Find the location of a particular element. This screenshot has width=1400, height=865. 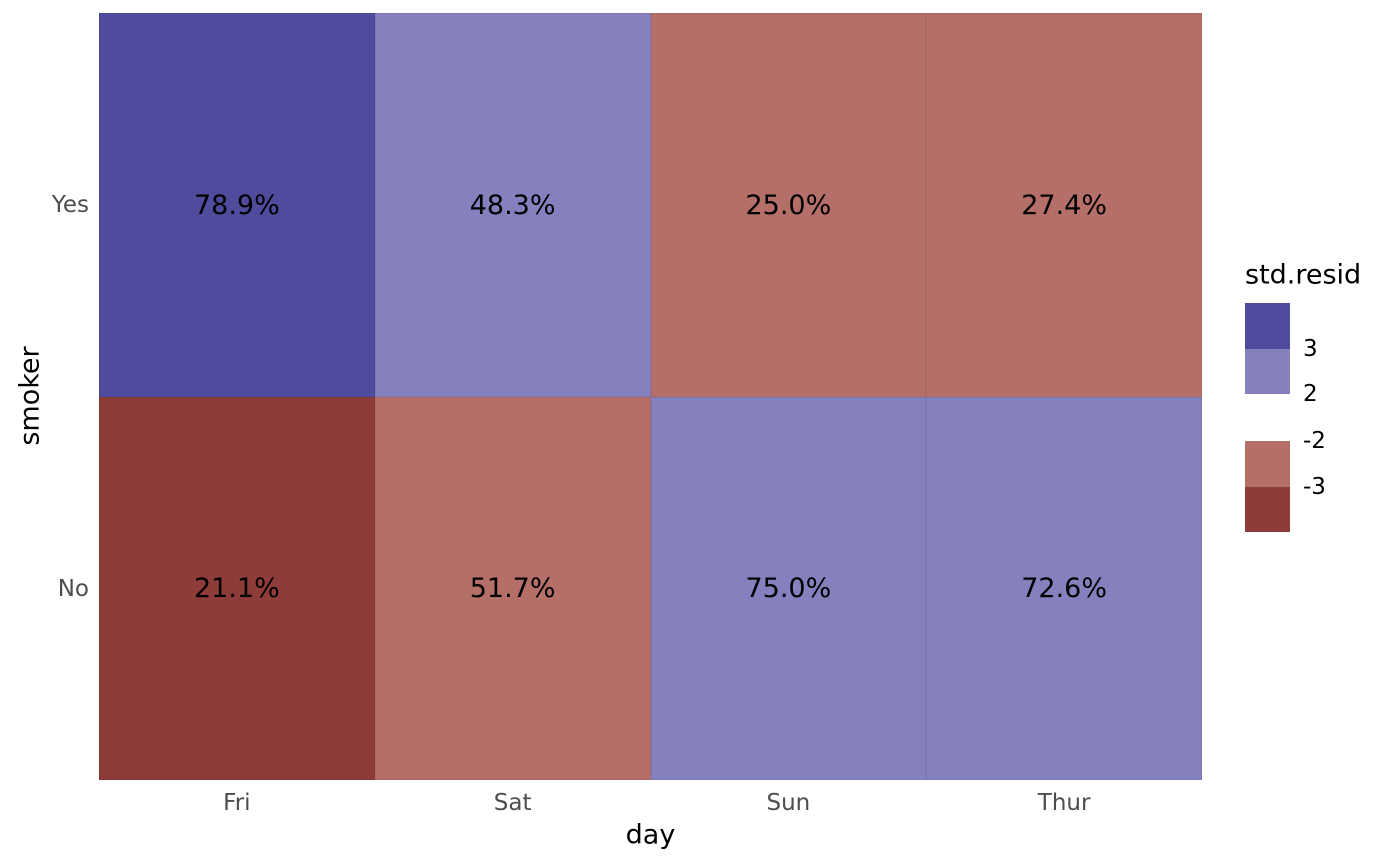

tile-sun-yes: 25.0% is located at coordinates (788, 205).